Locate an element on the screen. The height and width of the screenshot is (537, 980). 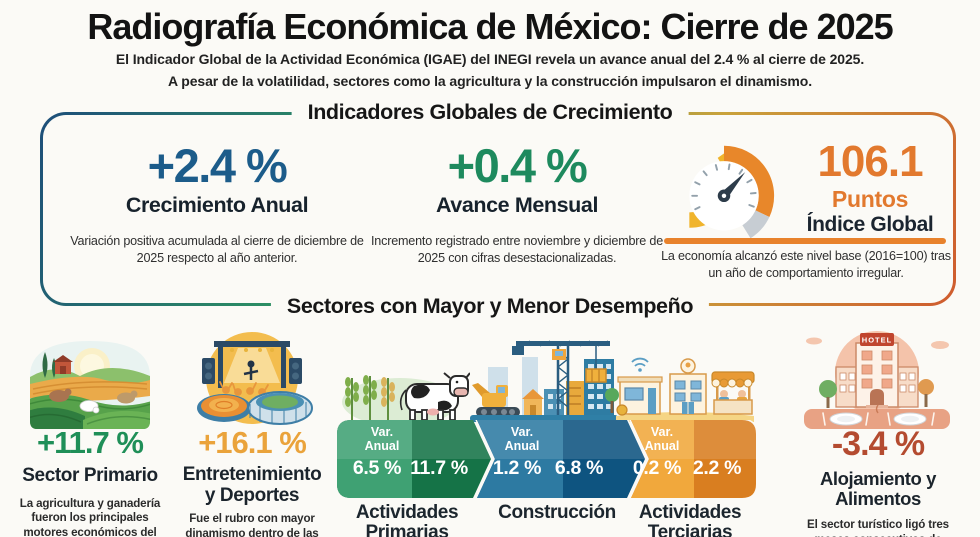
monthly-advance-label: Avance Mensual is located at coordinates (517, 205).